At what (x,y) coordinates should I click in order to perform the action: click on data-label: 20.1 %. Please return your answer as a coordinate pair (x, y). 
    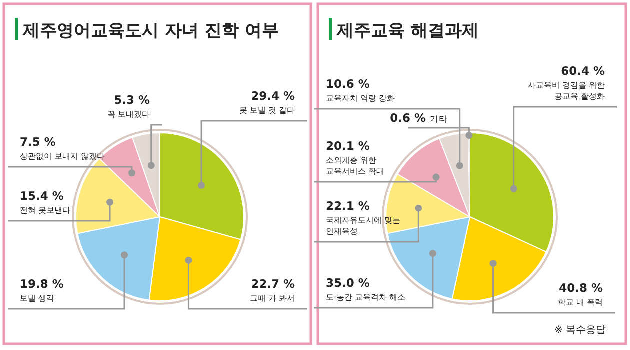
    Looking at the image, I should click on (348, 146).